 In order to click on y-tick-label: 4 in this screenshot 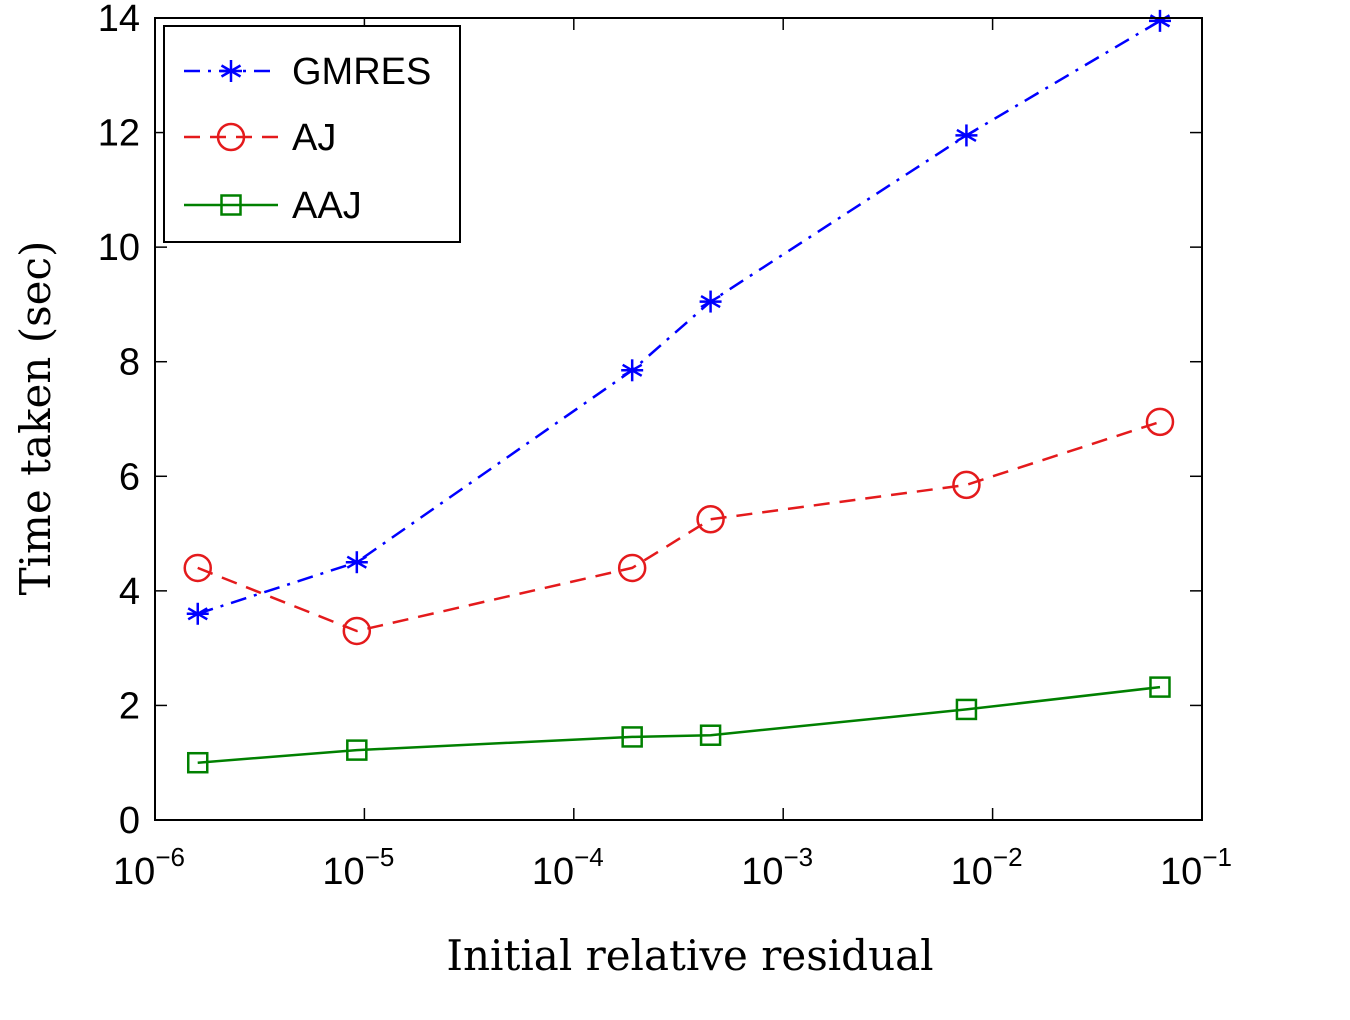, I will do `click(129, 592)`.